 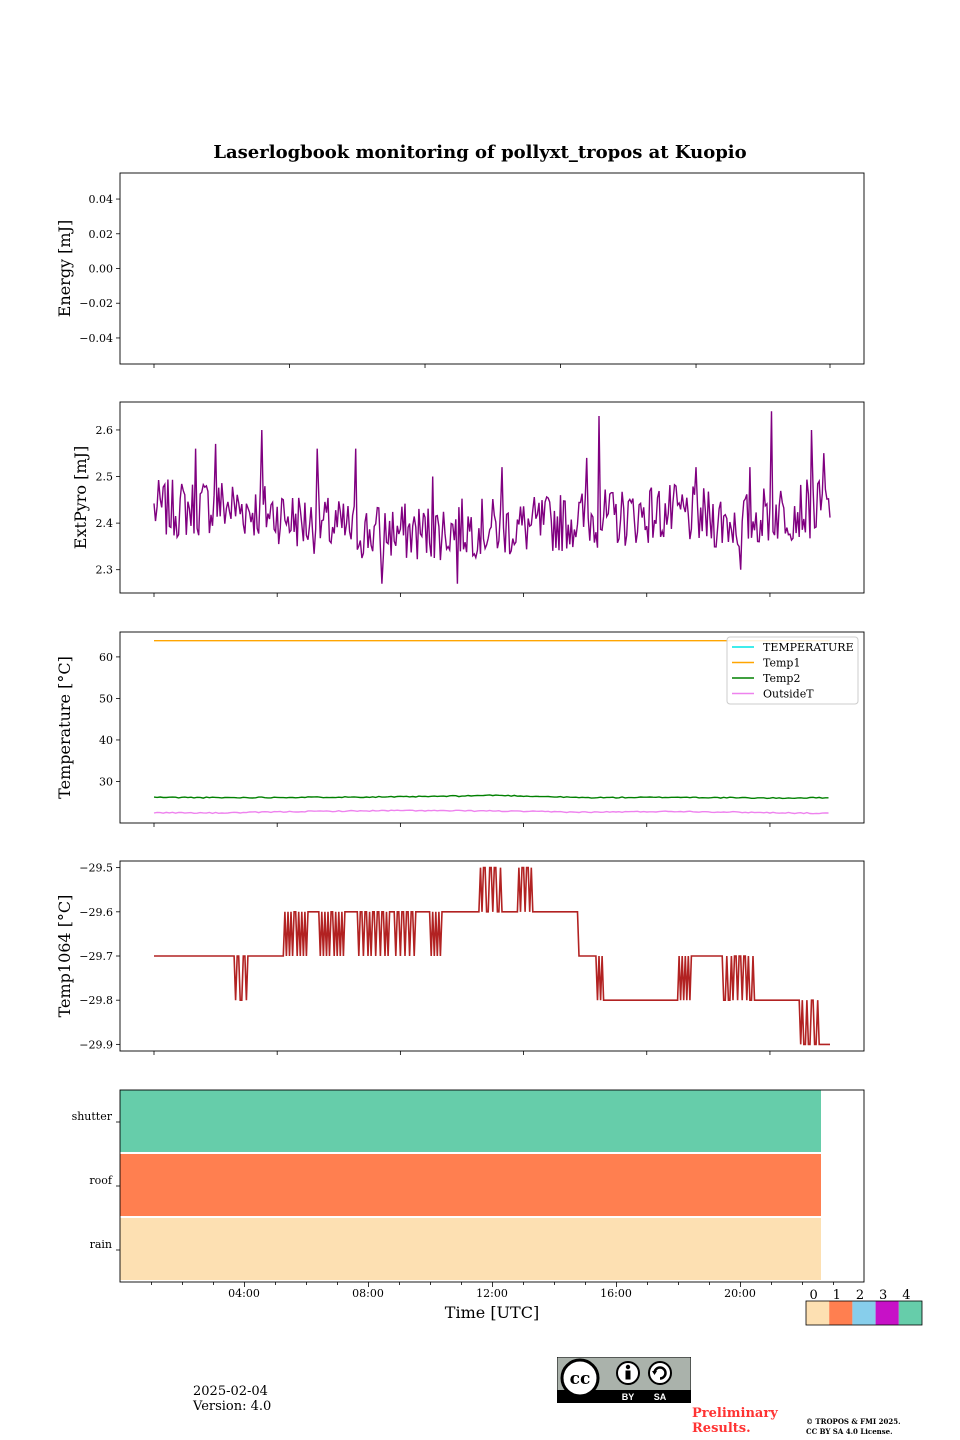 What do you see at coordinates (64, 956) in the screenshot?
I see `y-axis-label: Temp1064 [°C]` at bounding box center [64, 956].